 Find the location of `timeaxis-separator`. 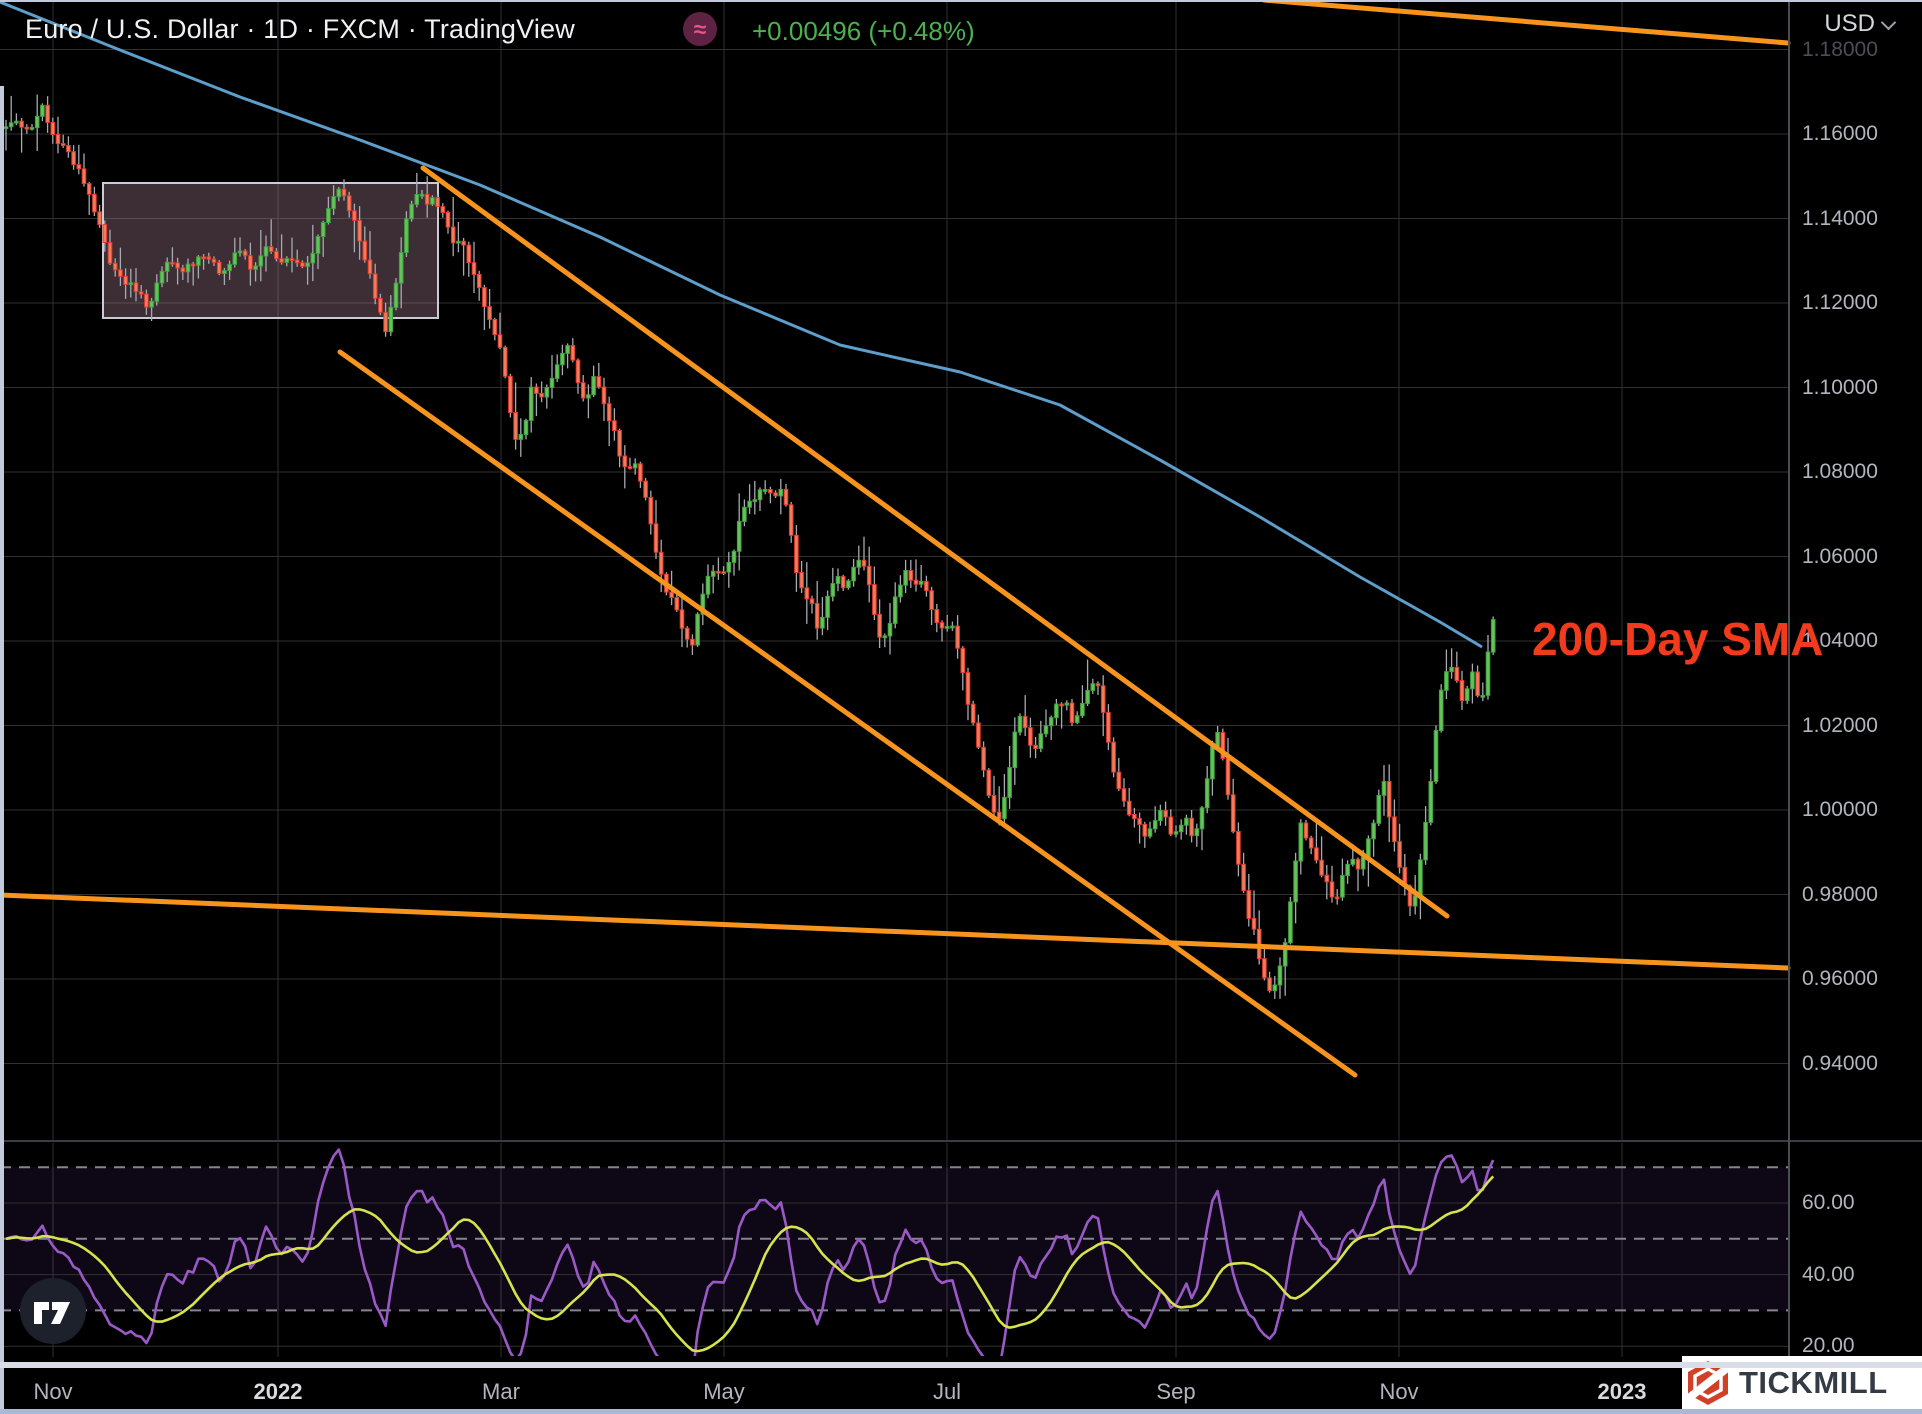

timeaxis-separator is located at coordinates (961, 1365).